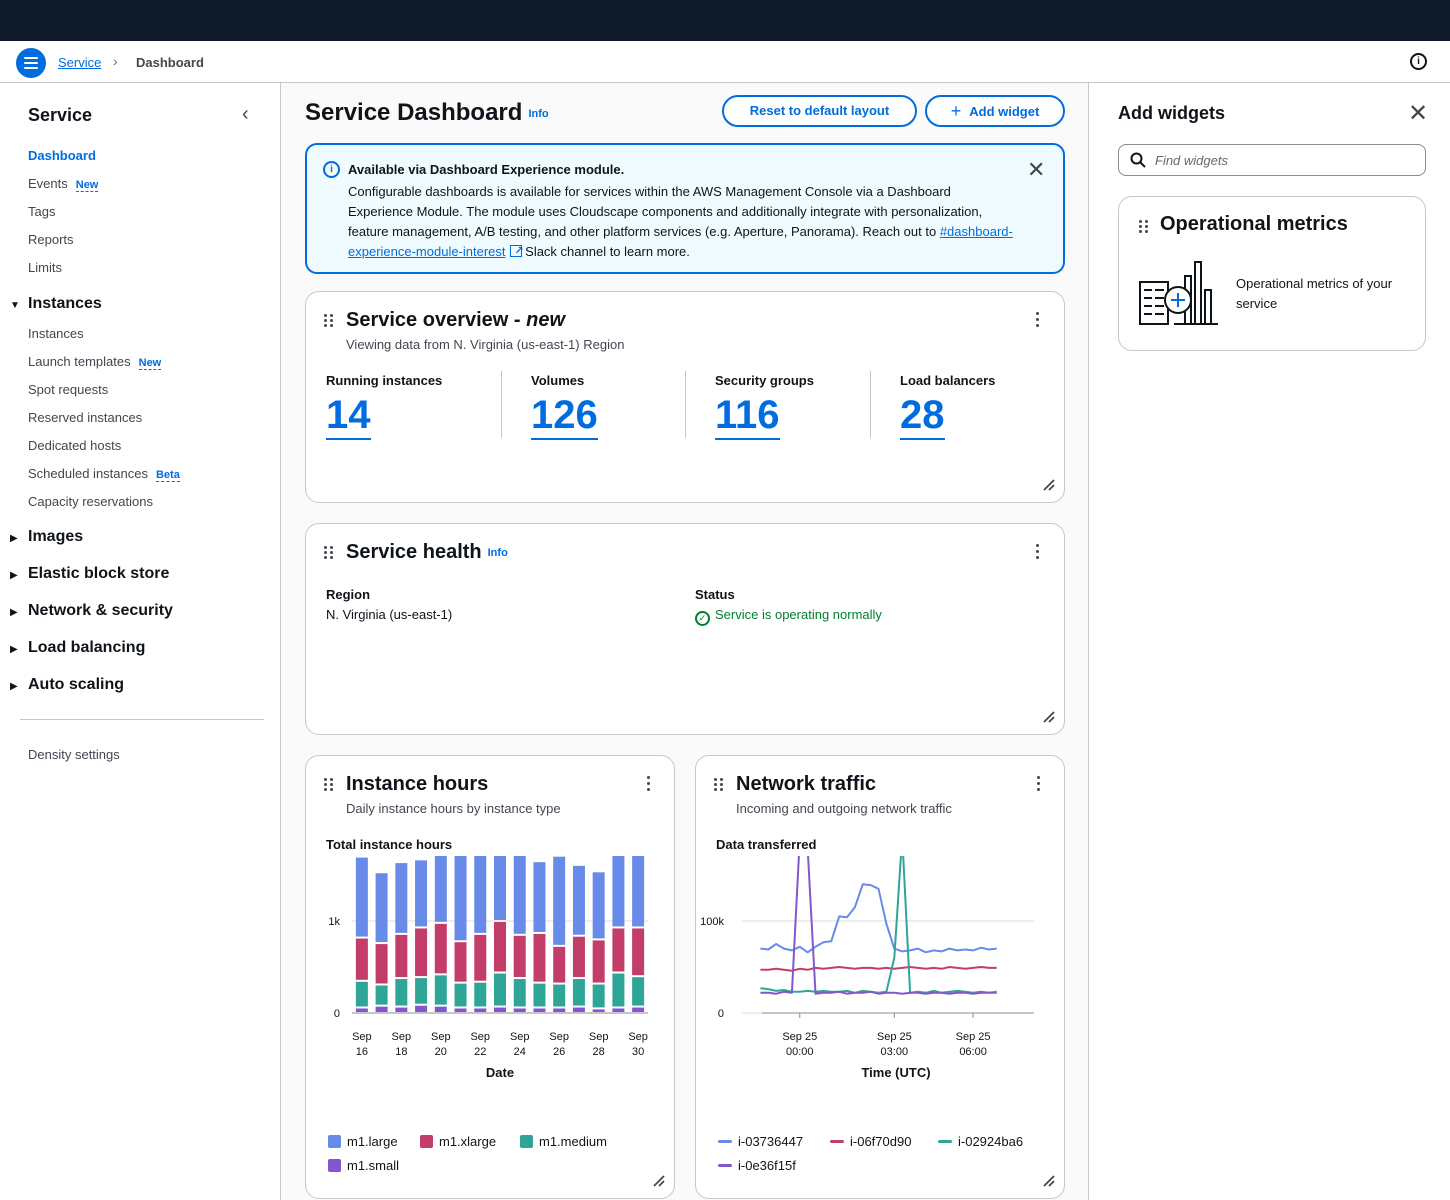 The image size is (1450, 1200). Describe the element at coordinates (56, 333) in the screenshot. I see `sidebar-item-instances: Instances` at that location.